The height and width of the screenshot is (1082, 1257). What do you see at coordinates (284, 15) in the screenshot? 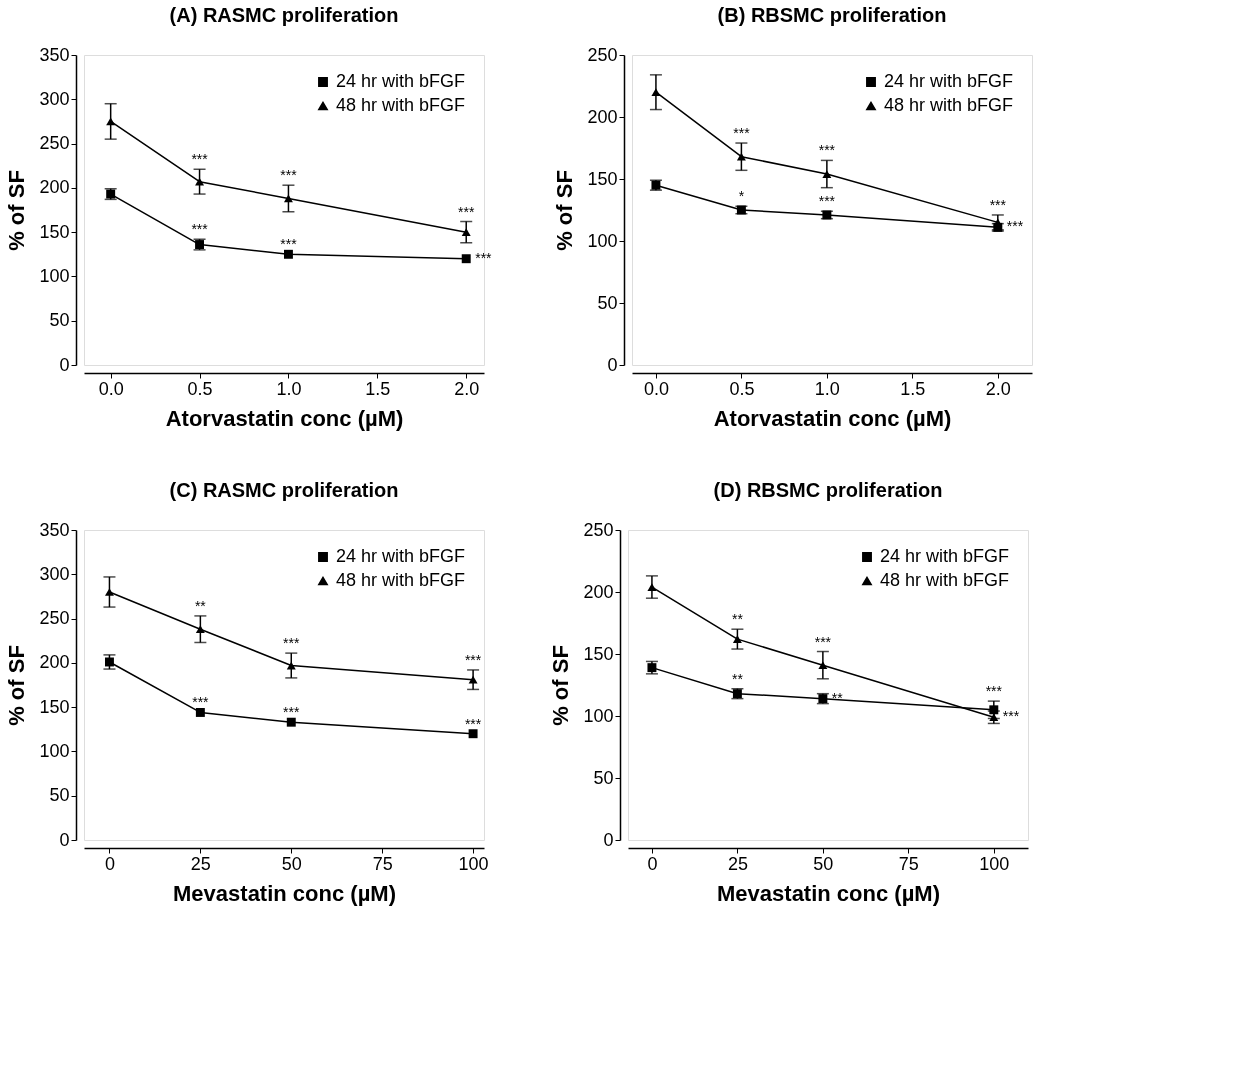
I see `chart-title: (A) RASMC proliferation` at bounding box center [284, 15].